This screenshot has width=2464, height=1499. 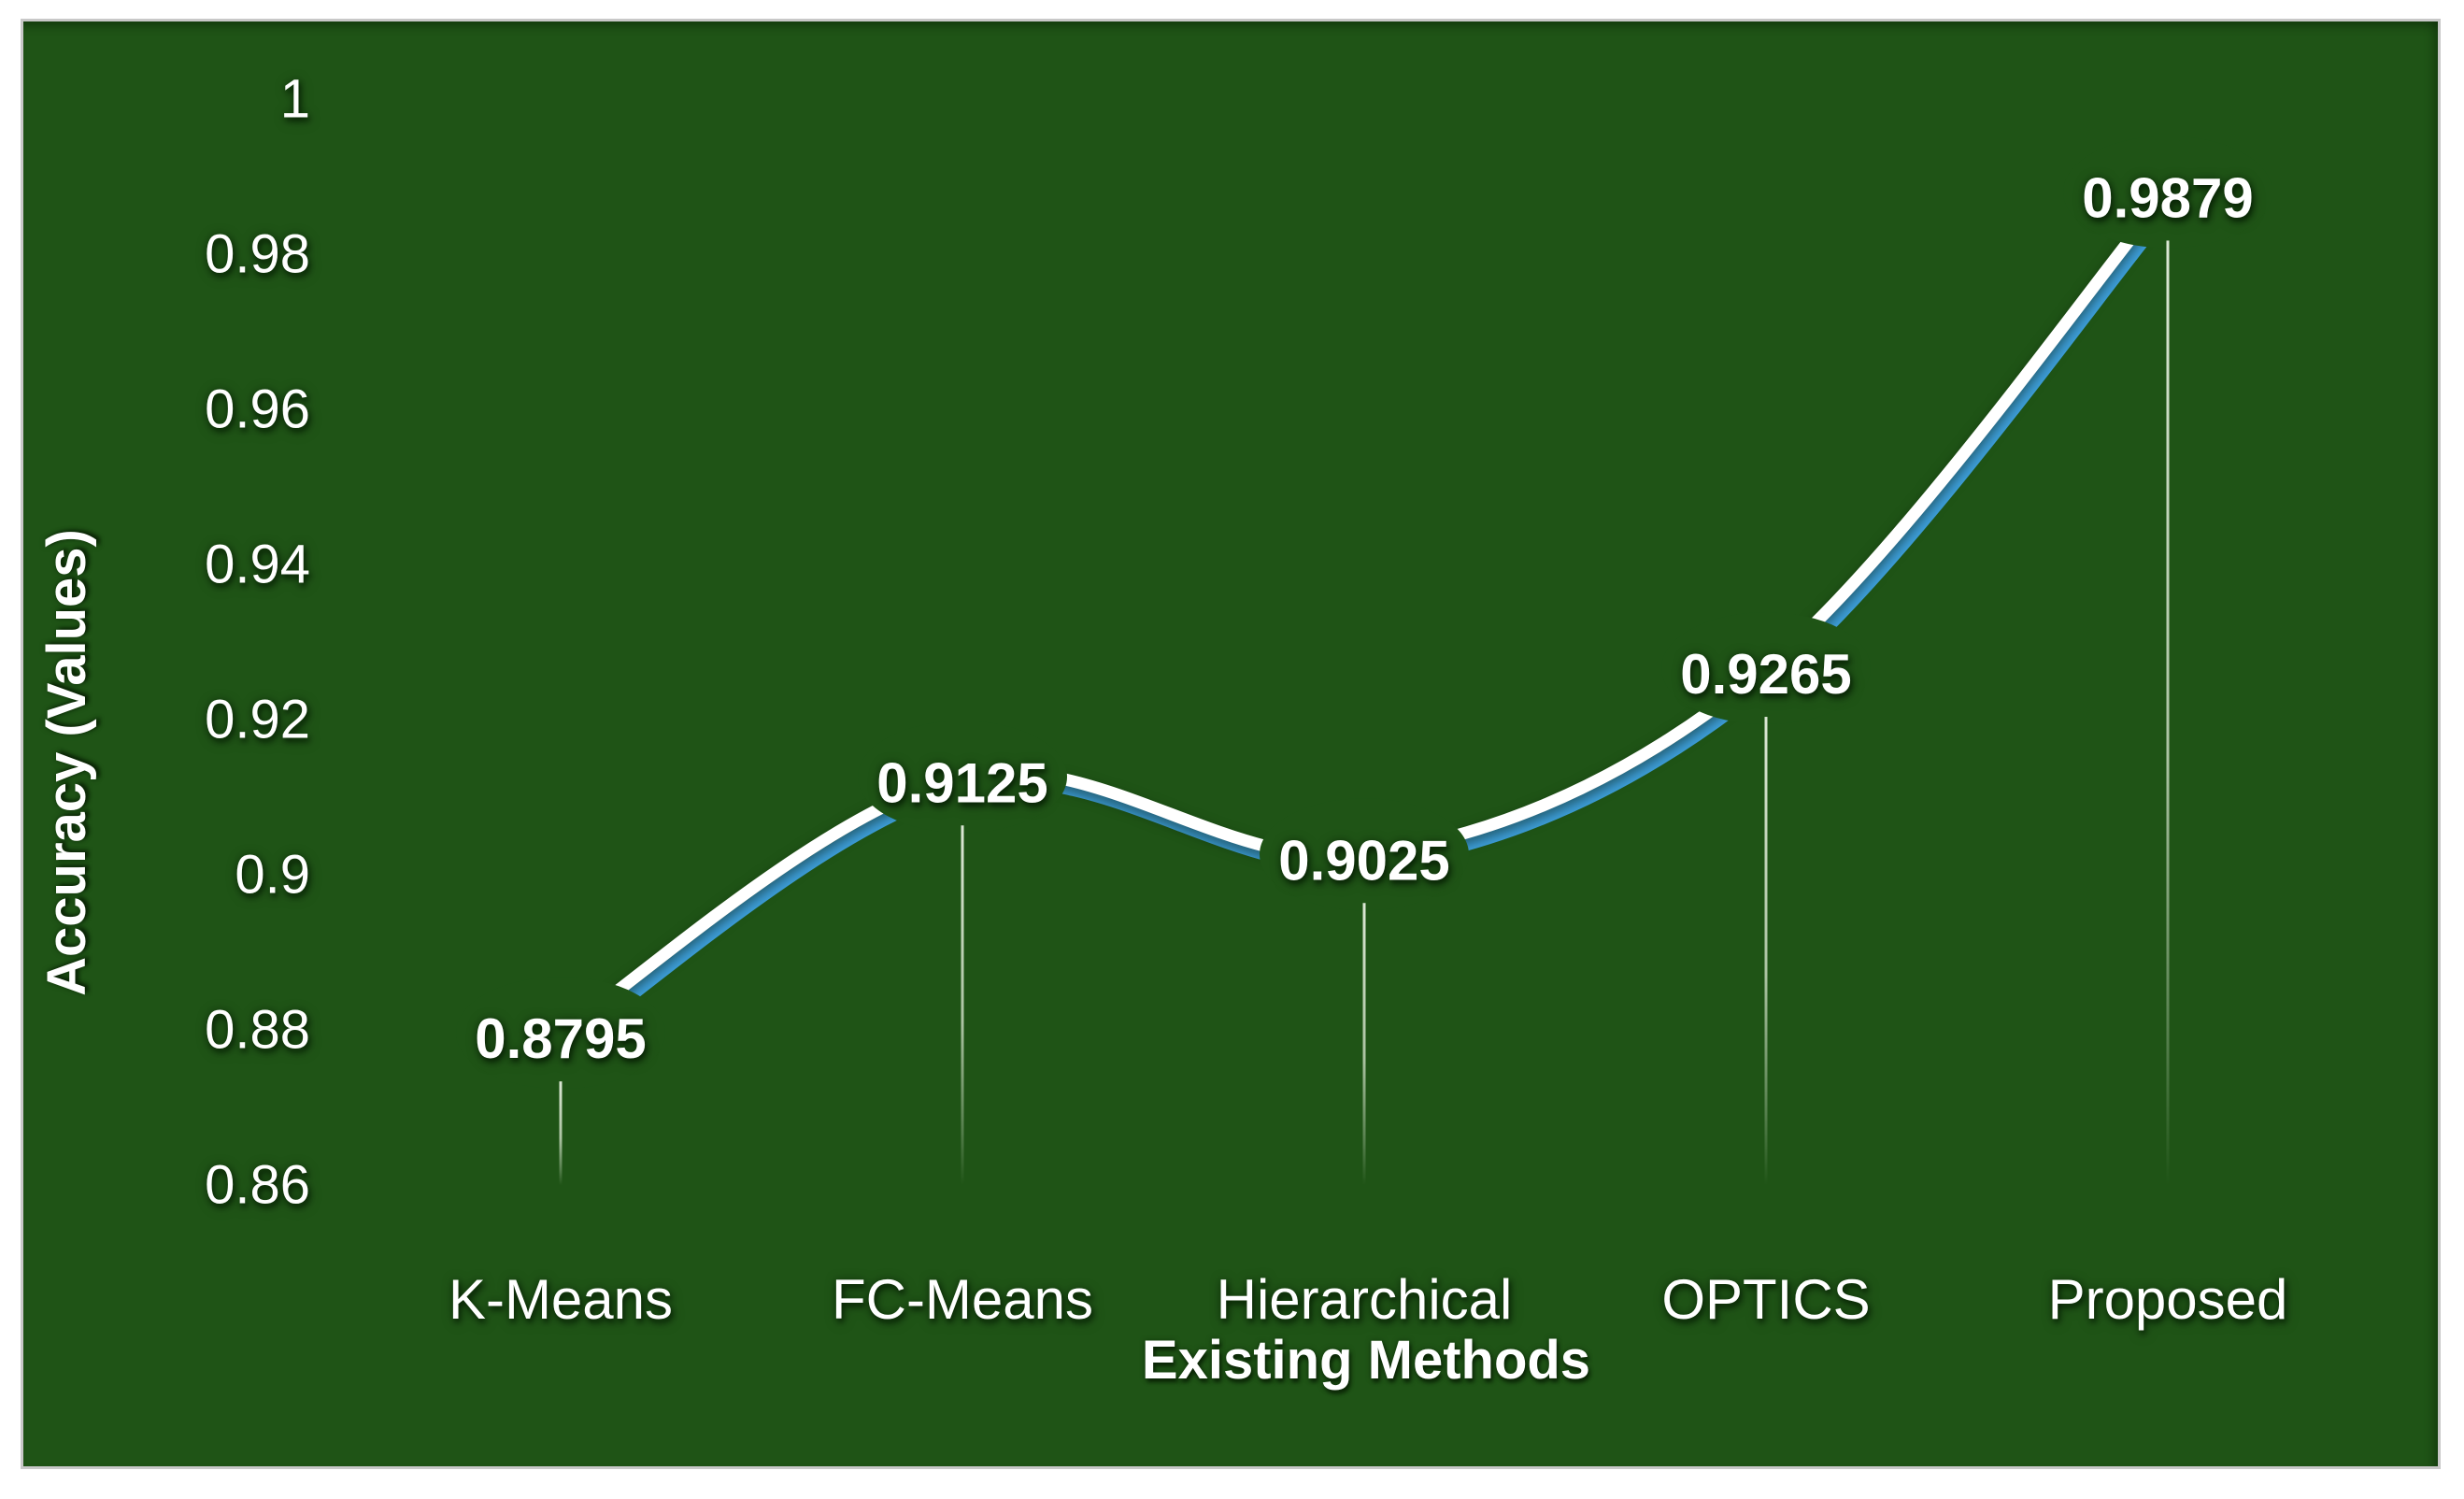 I want to click on y-tick-label: 0.96, so click(x=257, y=409).